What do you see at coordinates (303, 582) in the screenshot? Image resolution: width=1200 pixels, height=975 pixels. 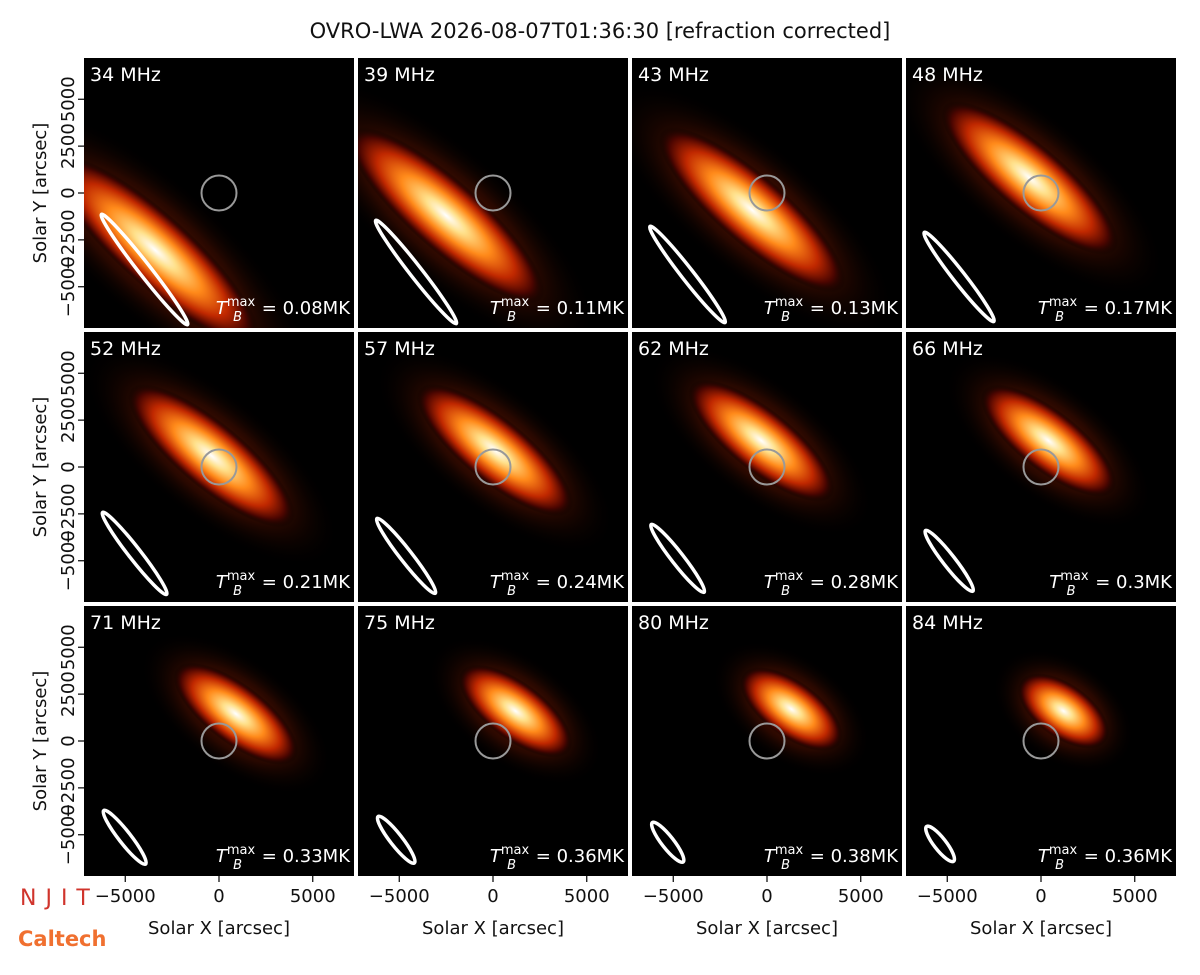 I see `tb-value: = 0.21MK` at bounding box center [303, 582].